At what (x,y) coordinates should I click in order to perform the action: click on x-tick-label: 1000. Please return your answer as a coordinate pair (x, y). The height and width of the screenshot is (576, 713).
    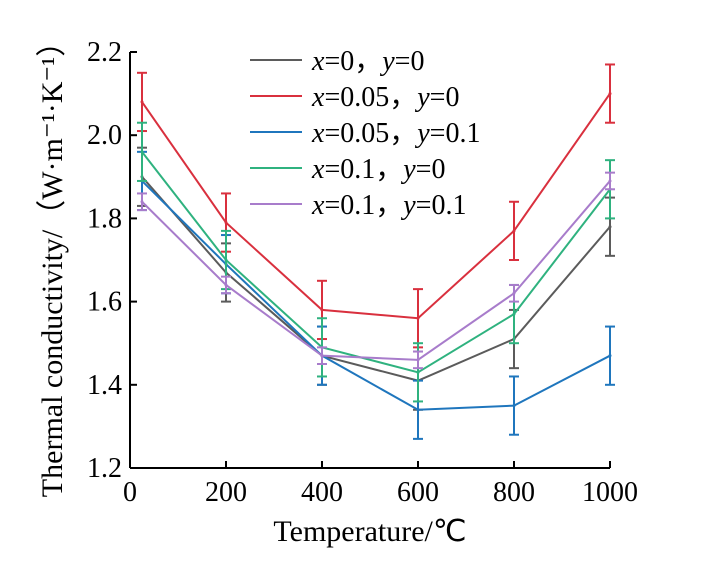
    Looking at the image, I should click on (610, 492).